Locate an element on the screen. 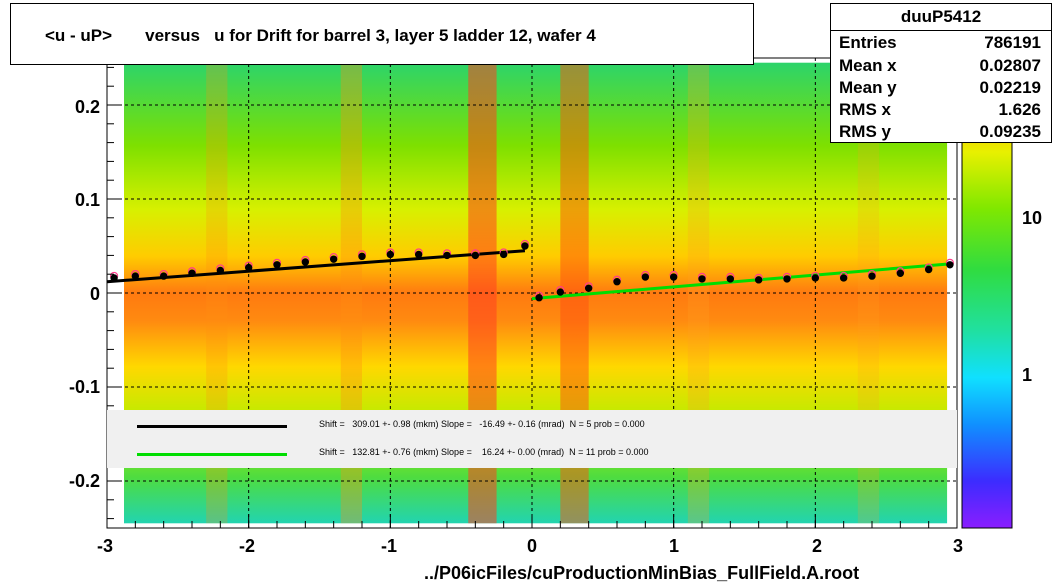  stats-row: Mean x 0.02807 is located at coordinates (940, 67).